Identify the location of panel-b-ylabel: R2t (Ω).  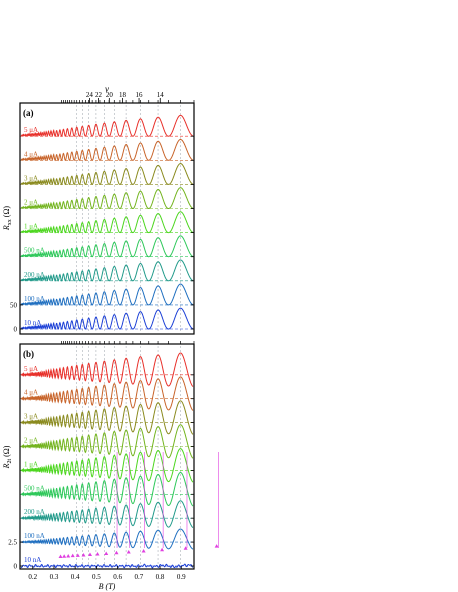
(7, 457).